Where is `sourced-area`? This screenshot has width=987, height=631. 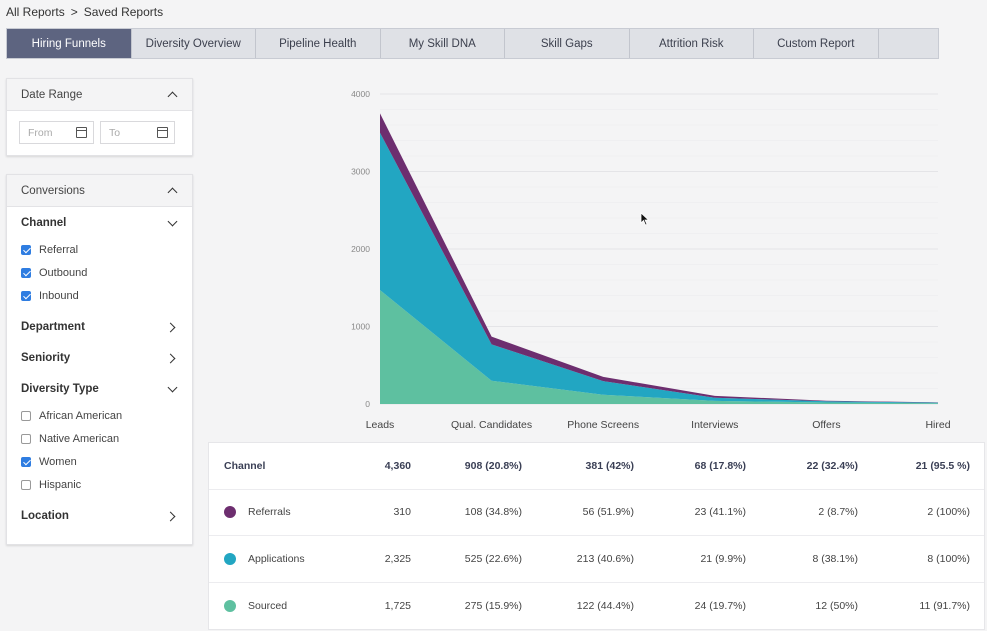
sourced-area is located at coordinates (659, 347).